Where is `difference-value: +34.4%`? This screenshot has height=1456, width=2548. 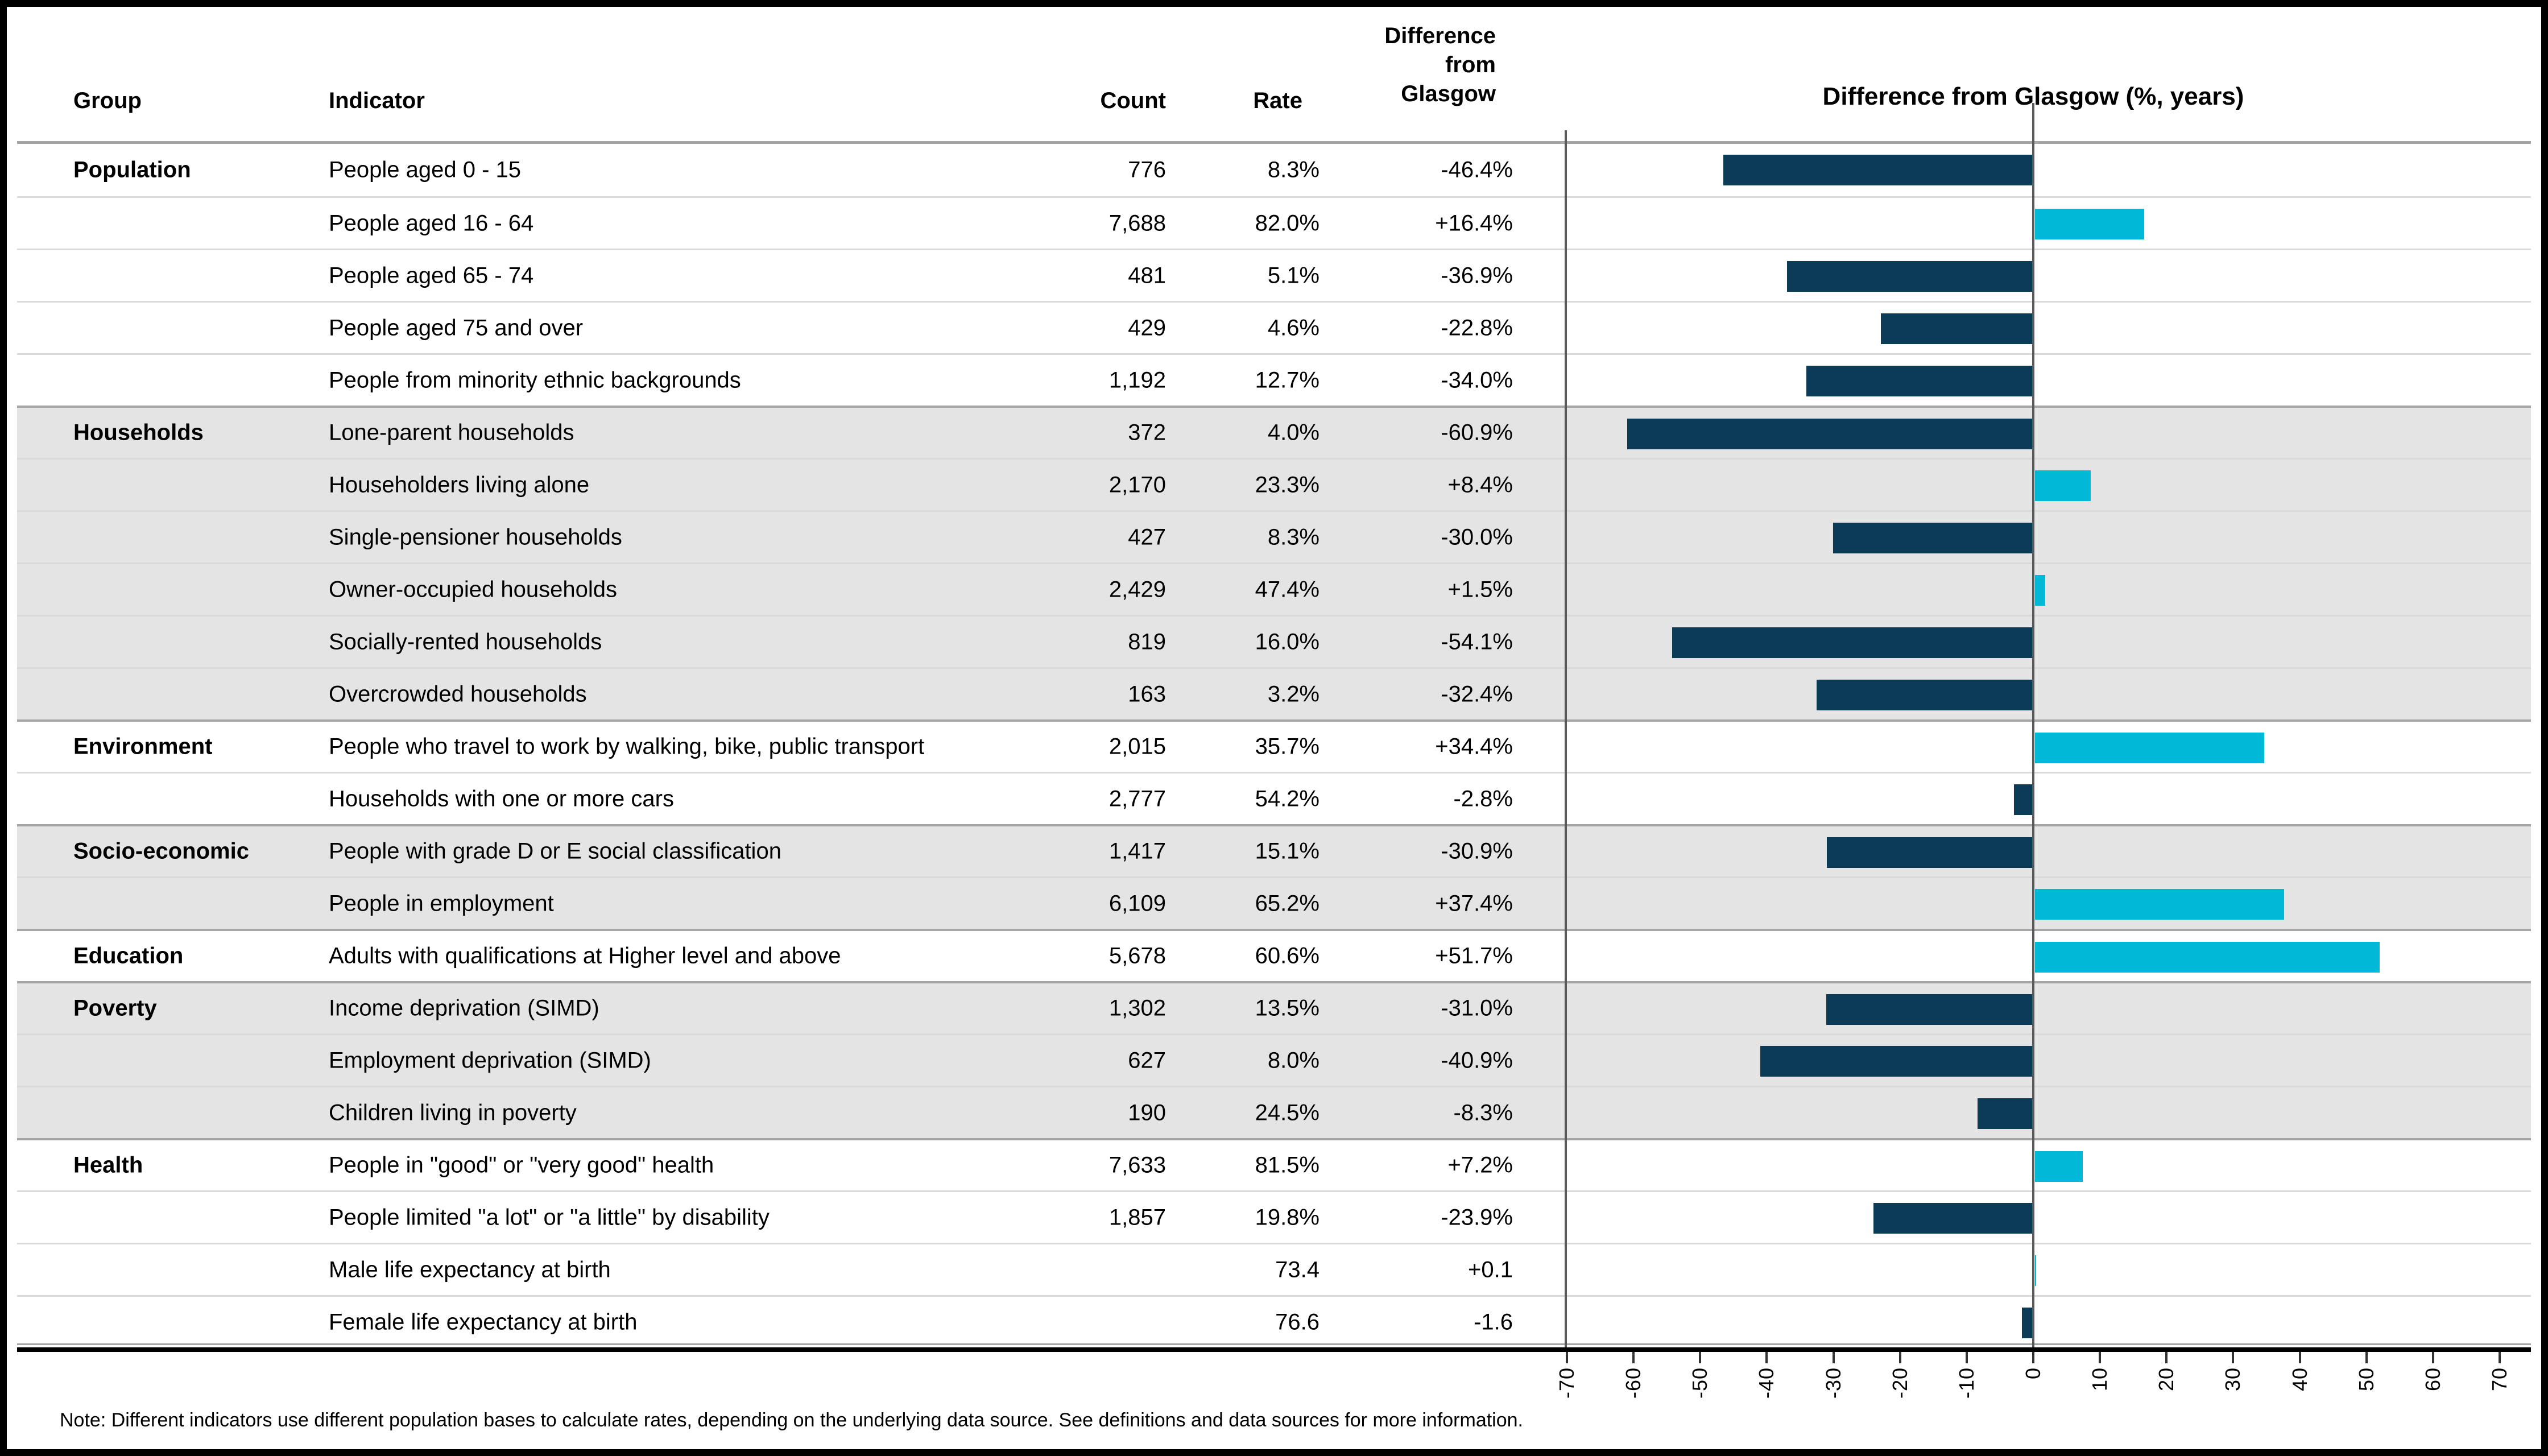
difference-value: +34.4% is located at coordinates (1474, 746).